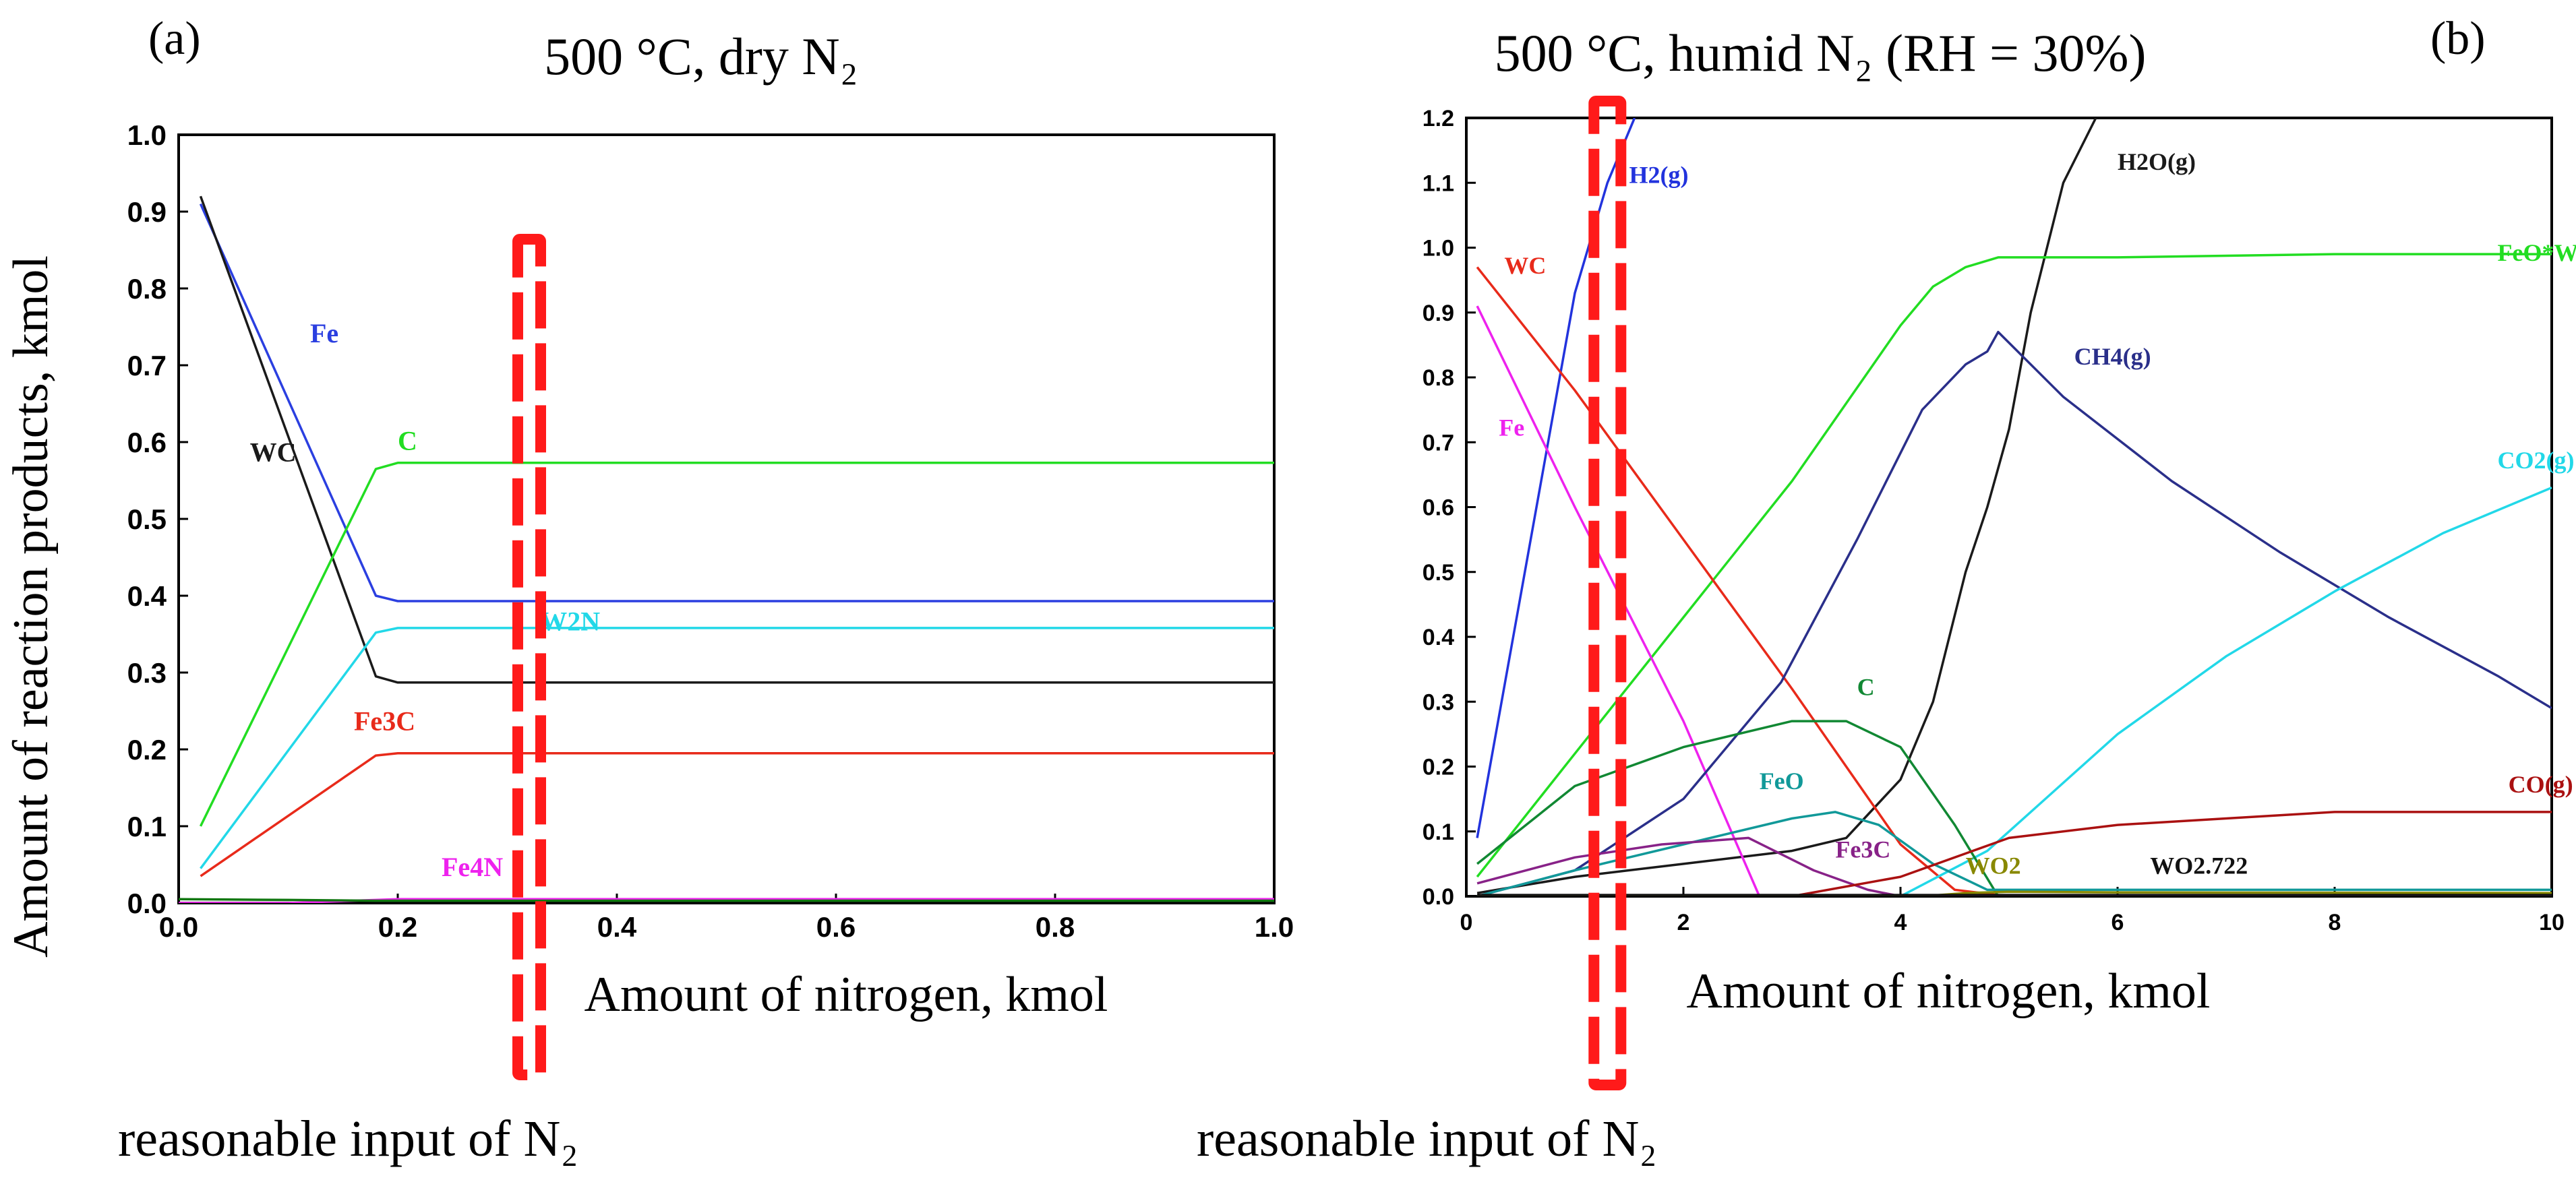  I want to click on annotation-a: reasonable input of N₂, so click(348, 1139).